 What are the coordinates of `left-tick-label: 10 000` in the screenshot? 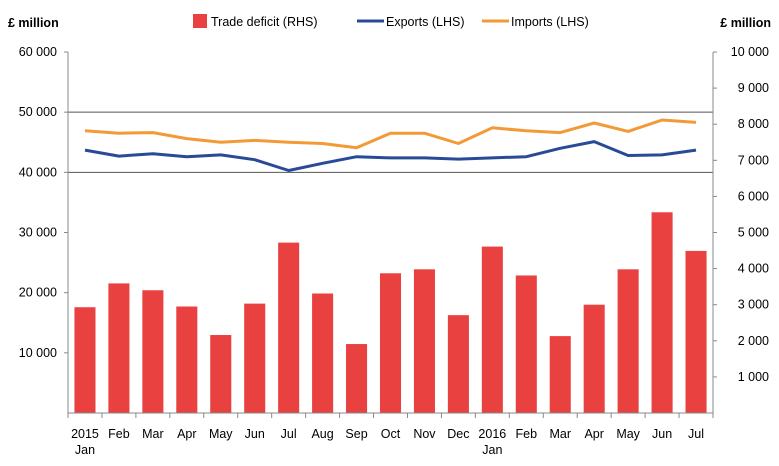 It's located at (38, 353).